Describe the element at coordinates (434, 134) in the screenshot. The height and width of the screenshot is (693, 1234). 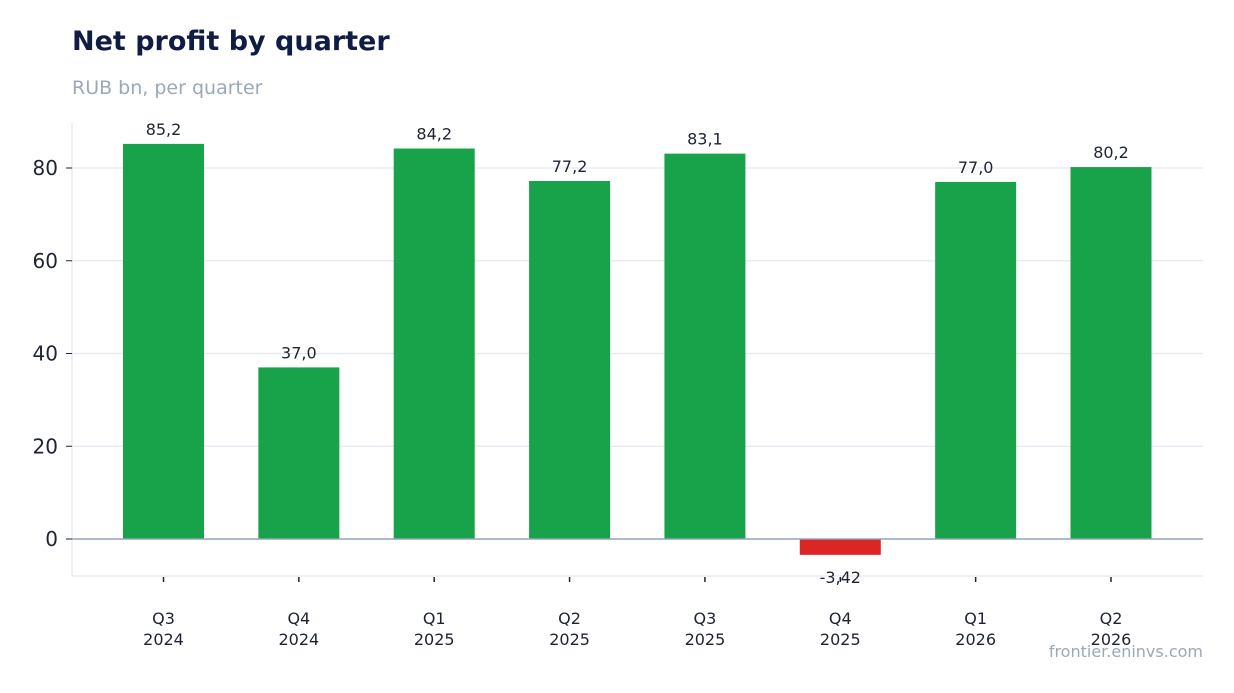
I see `data-label-Q1-2025: 84,2` at that location.